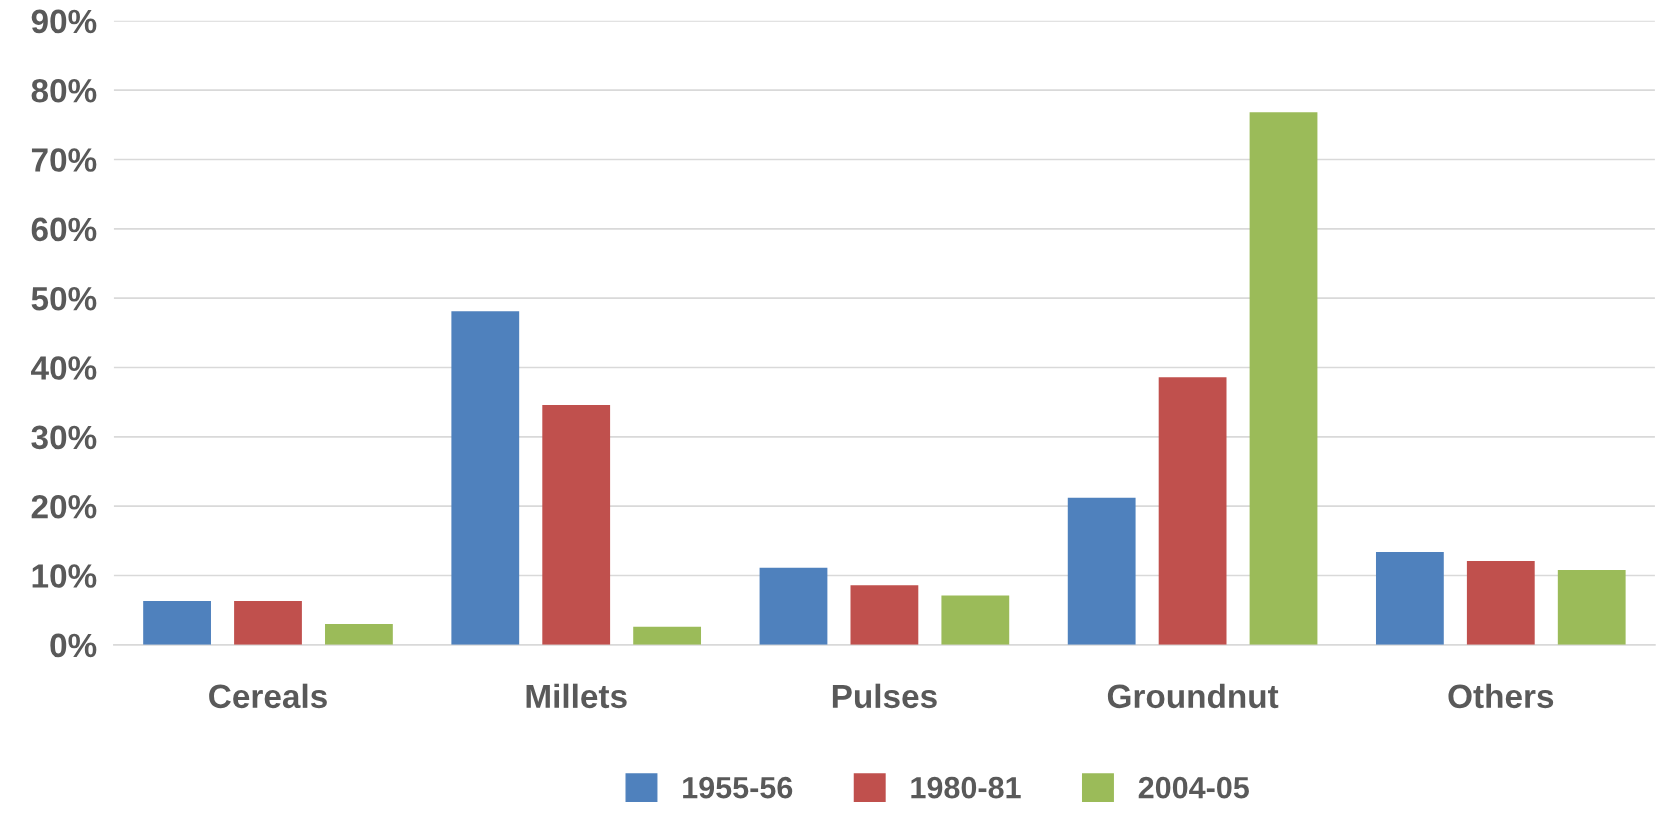 Image resolution: width=1675 pixels, height=832 pixels. Describe the element at coordinates (73, 645) in the screenshot. I see `y-tick-label: 0%` at that location.